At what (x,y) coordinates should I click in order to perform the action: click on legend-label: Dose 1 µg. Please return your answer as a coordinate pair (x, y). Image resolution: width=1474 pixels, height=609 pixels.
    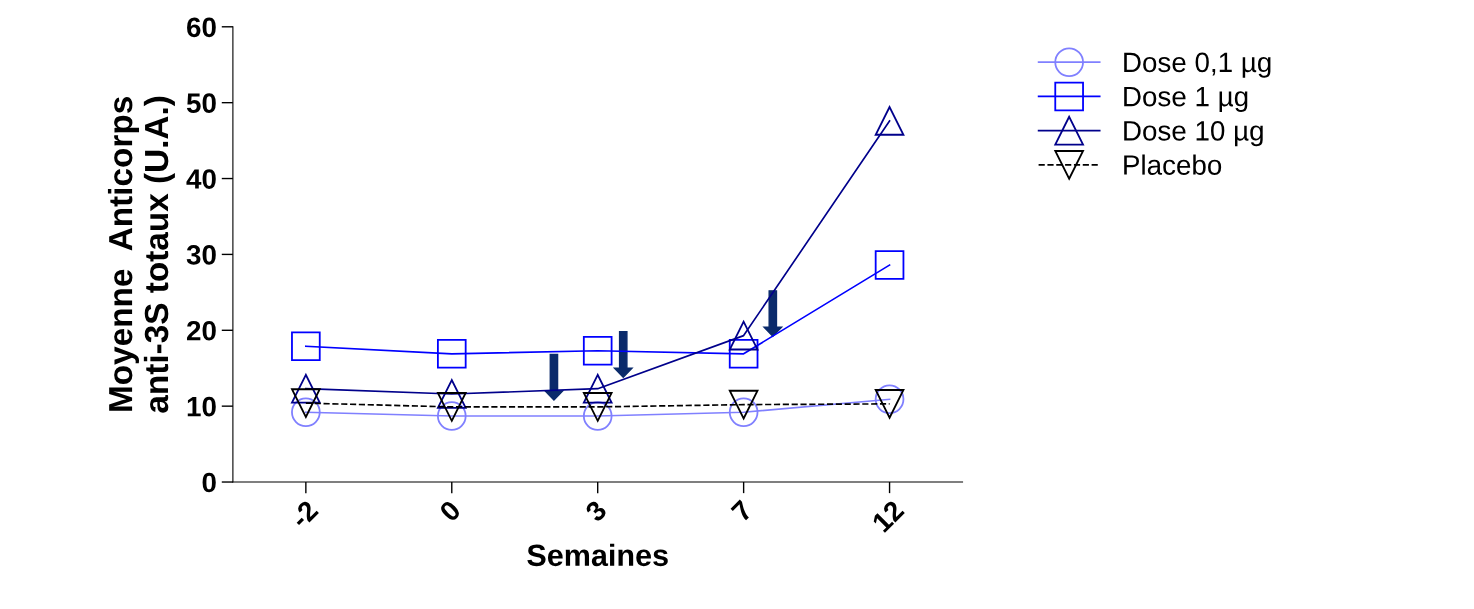
    Looking at the image, I should click on (1186, 99).